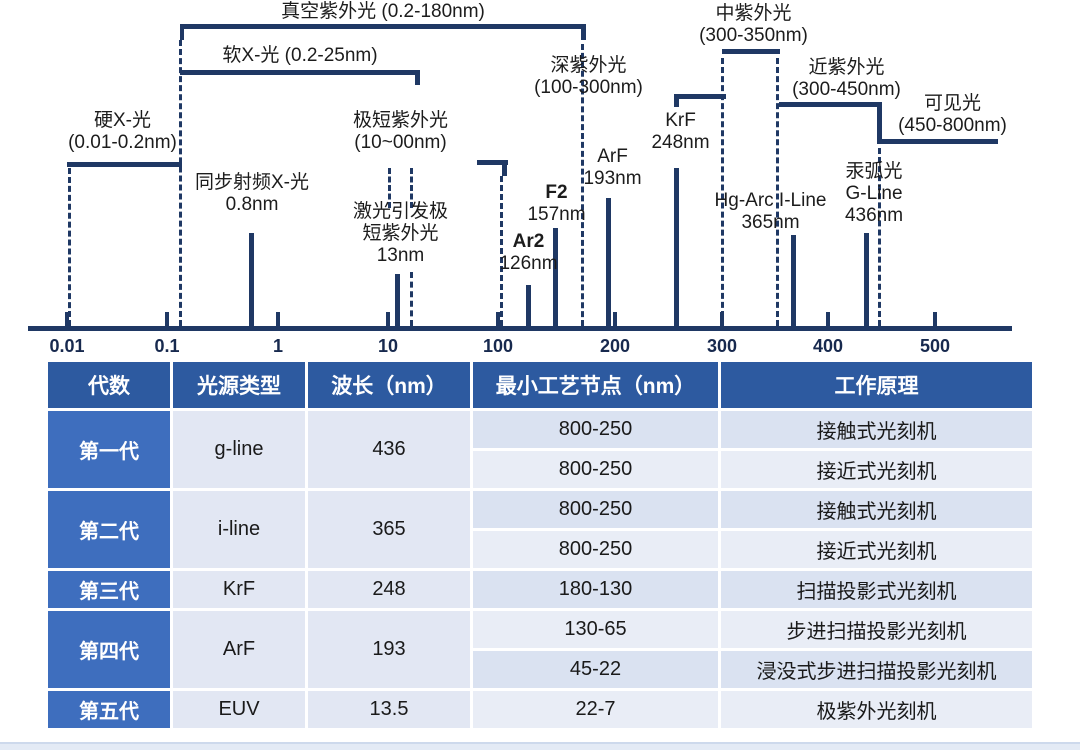  I want to click on source-label-g-line: 汞弧光 G-Line 436nm, so click(874, 194).